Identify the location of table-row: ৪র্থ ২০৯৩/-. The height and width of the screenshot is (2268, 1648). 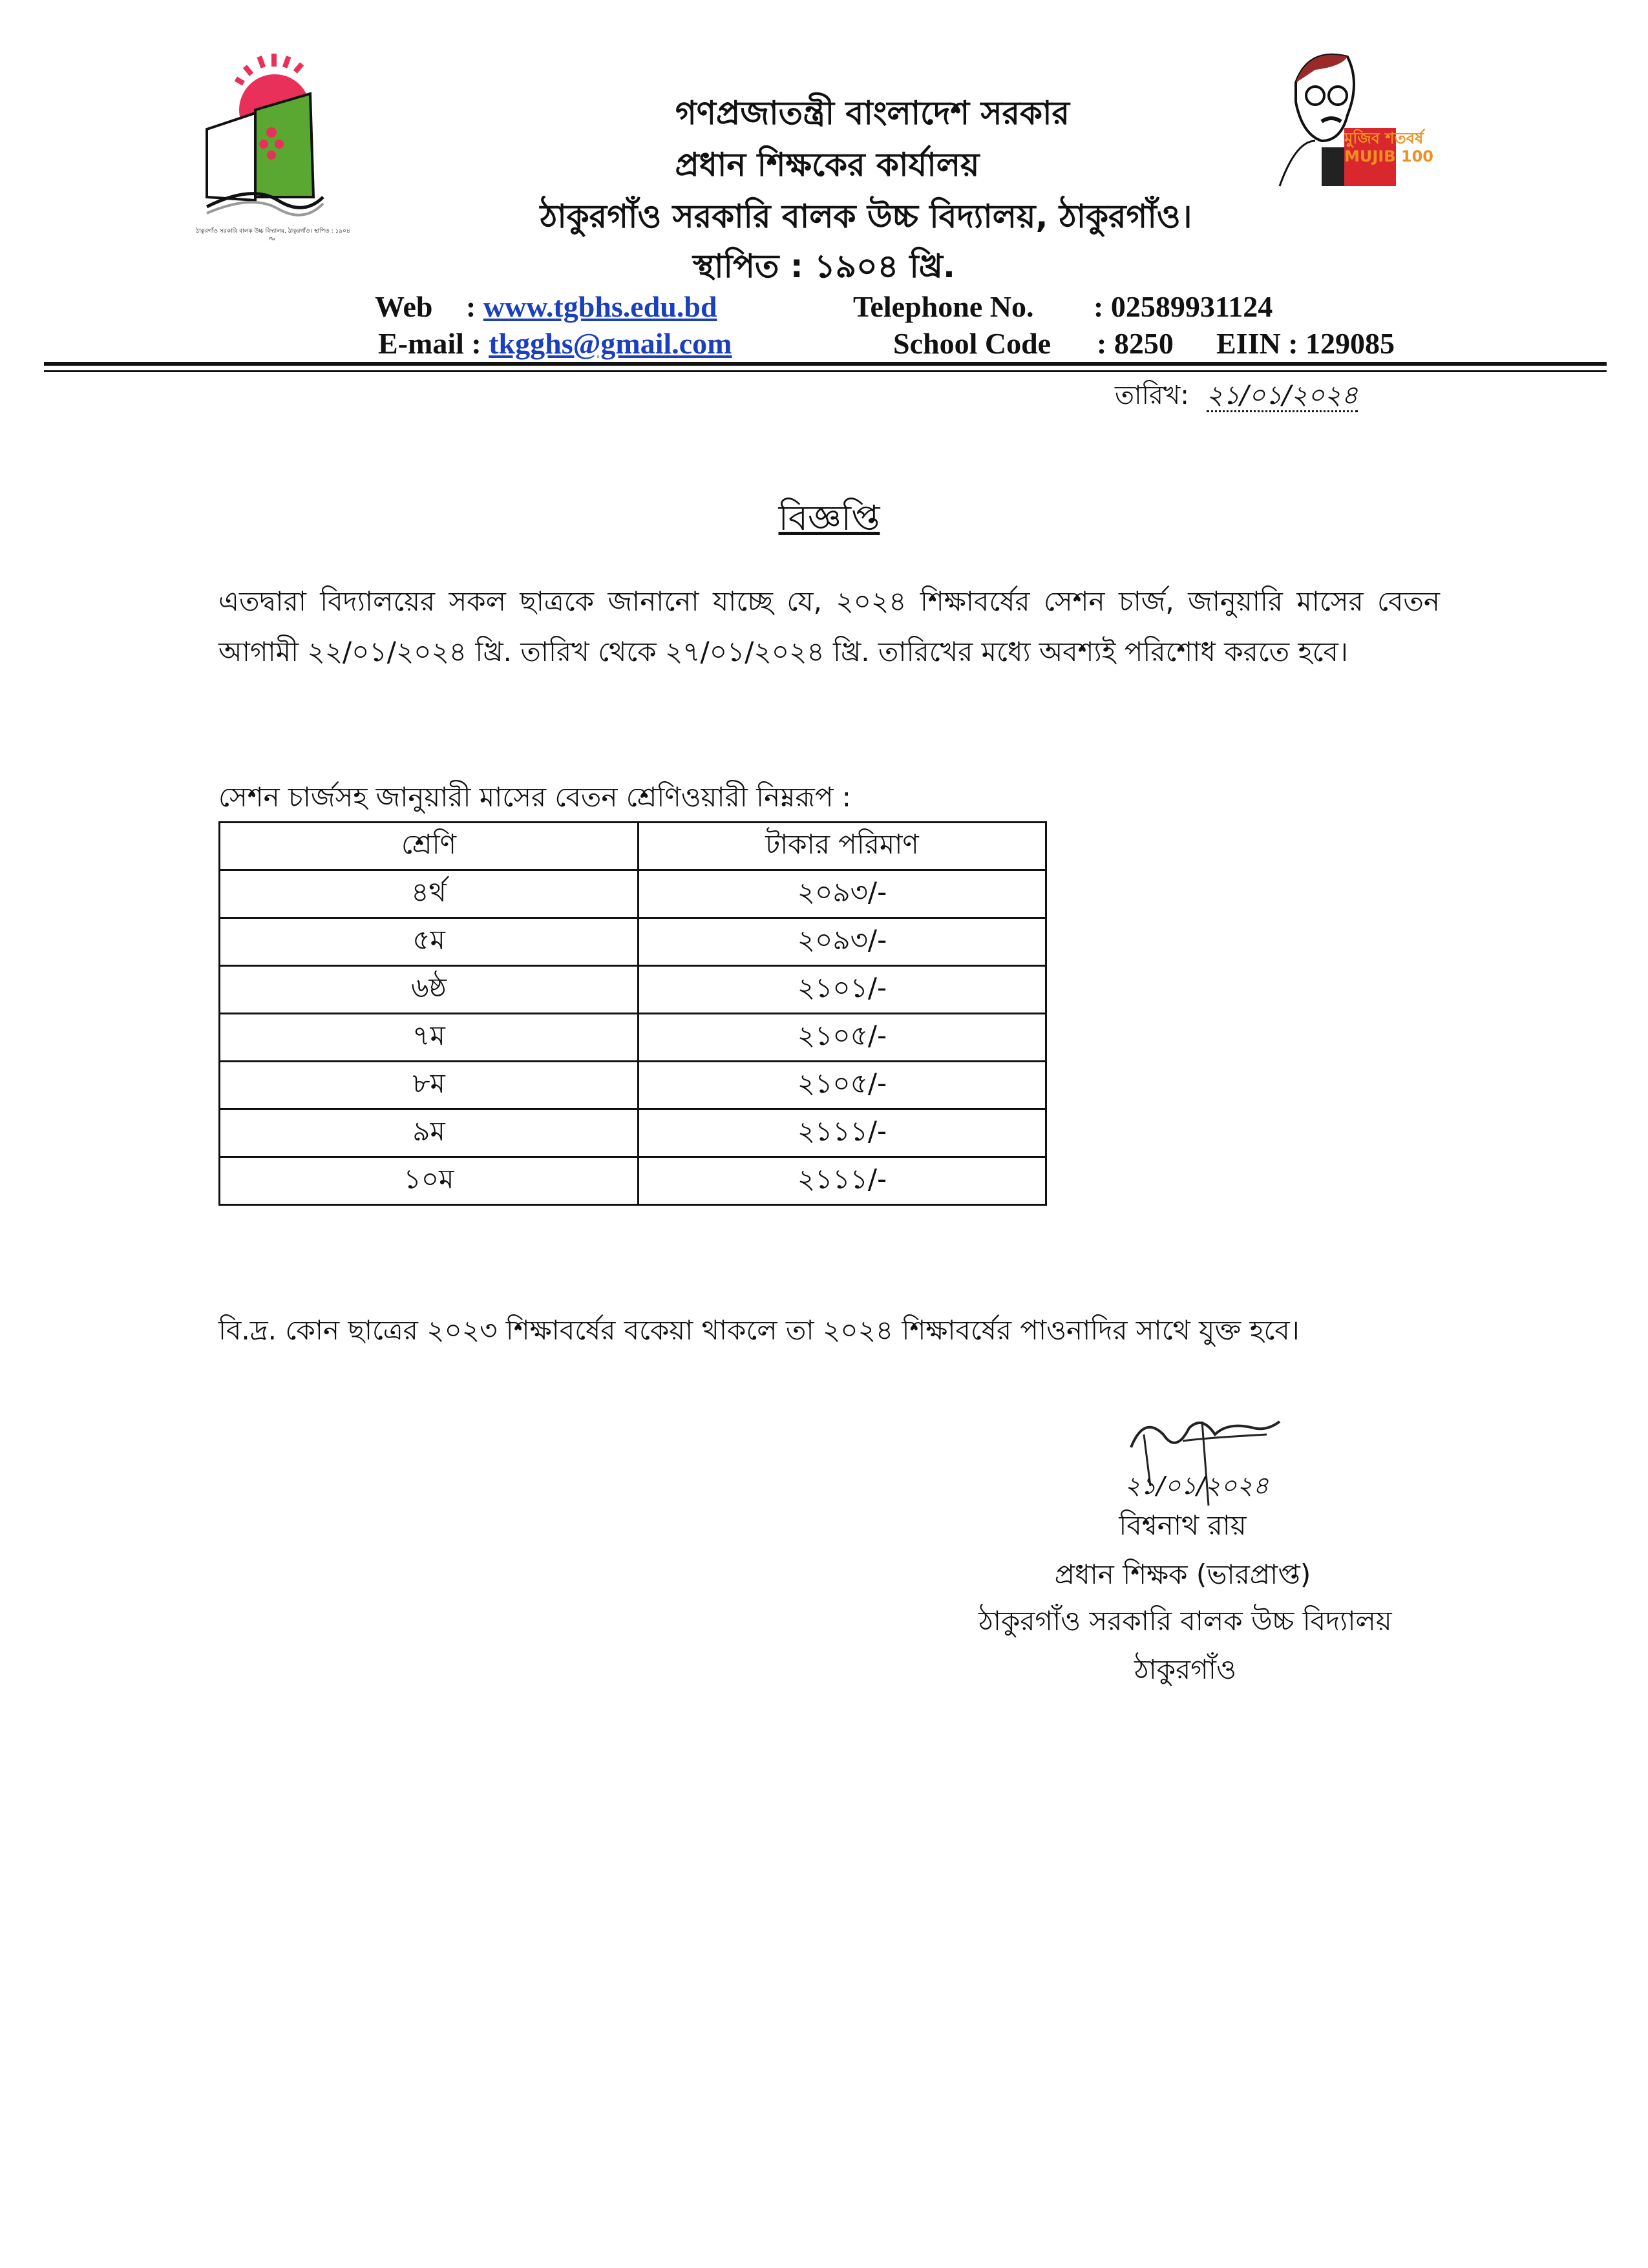
(632, 894).